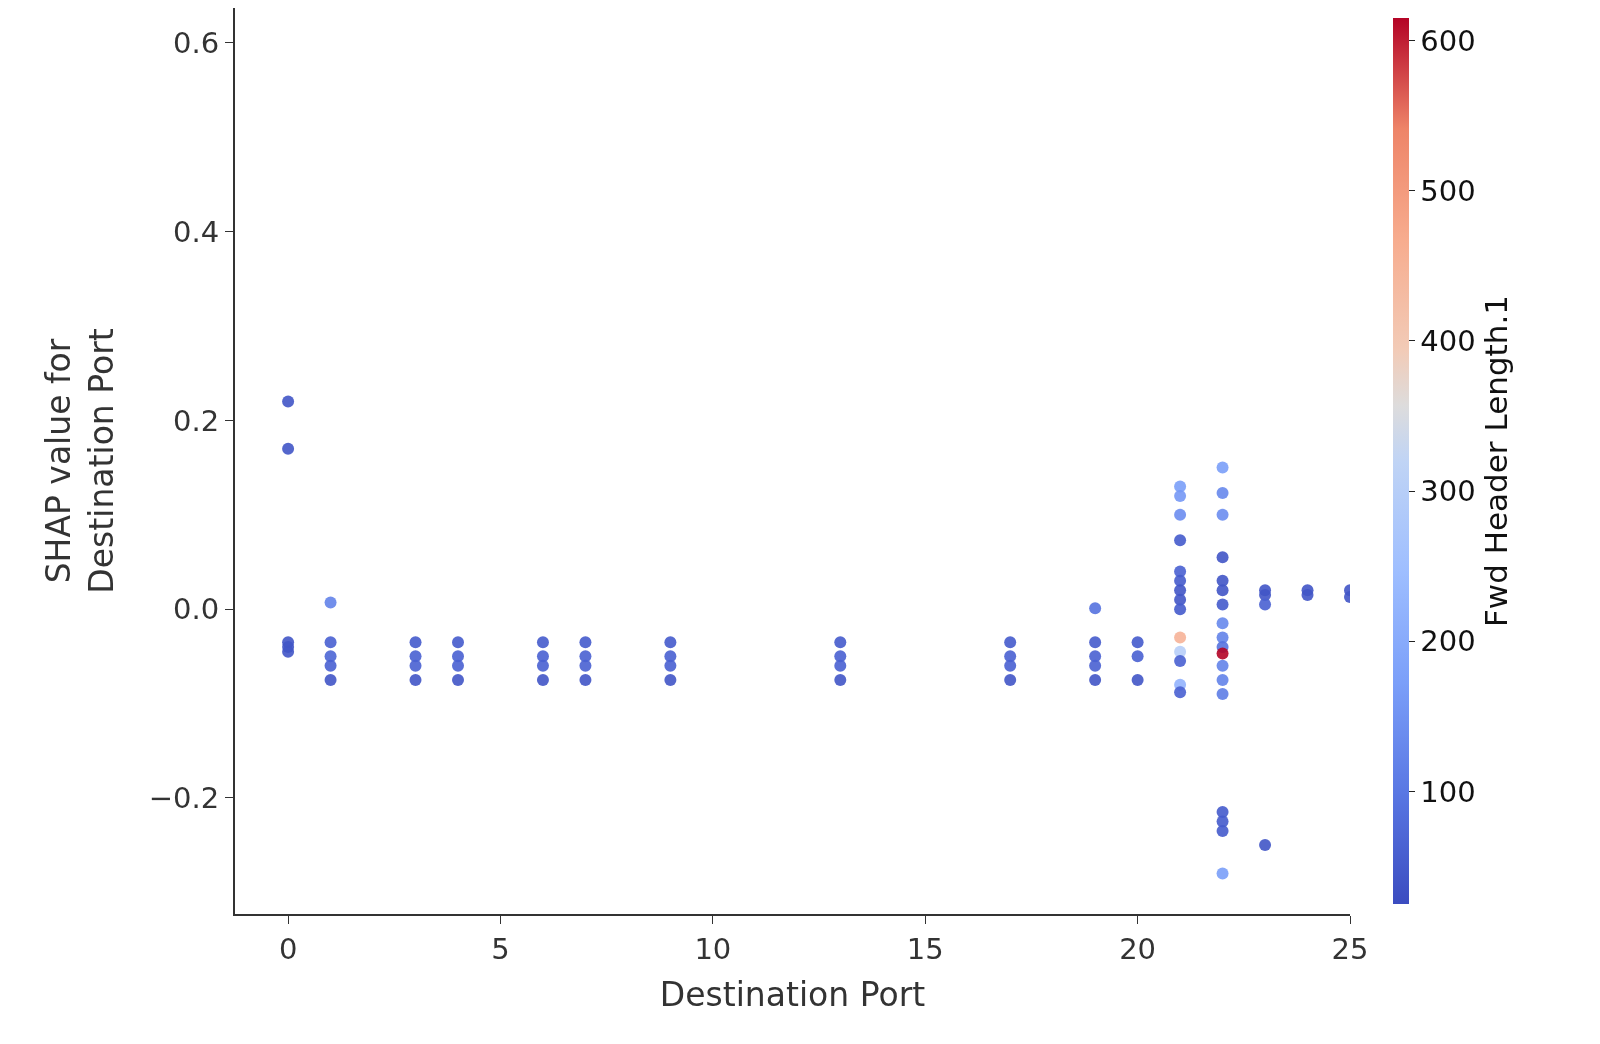 This screenshot has height=1044, width=1600. What do you see at coordinates (1448, 40) in the screenshot?
I see `color-bar-label: 600` at bounding box center [1448, 40].